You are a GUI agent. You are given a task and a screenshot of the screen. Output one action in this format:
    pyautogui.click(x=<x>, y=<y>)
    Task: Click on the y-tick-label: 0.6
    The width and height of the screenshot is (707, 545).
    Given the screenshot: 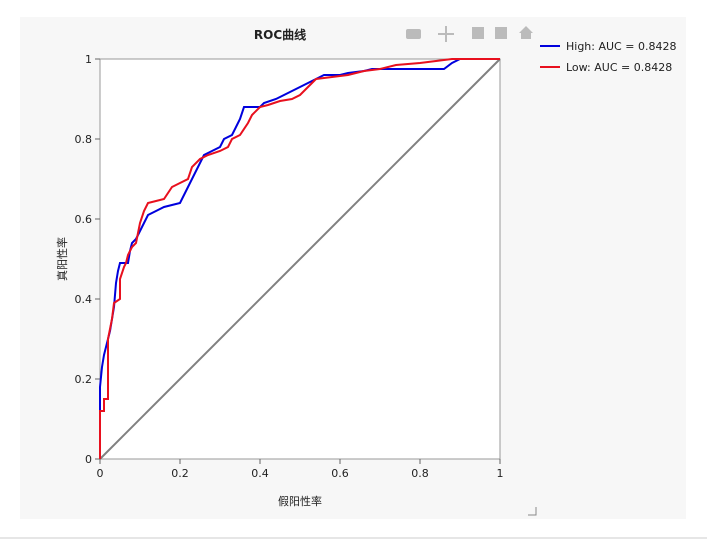 What is the action you would take?
    pyautogui.click(x=84, y=219)
    